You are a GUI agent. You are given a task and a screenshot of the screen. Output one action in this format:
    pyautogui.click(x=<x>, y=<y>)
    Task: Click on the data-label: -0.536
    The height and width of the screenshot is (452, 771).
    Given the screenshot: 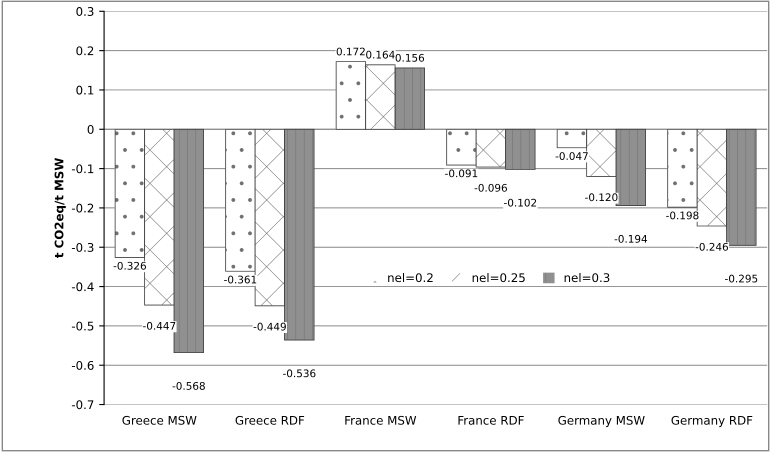 What is the action you would take?
    pyautogui.click(x=299, y=373)
    